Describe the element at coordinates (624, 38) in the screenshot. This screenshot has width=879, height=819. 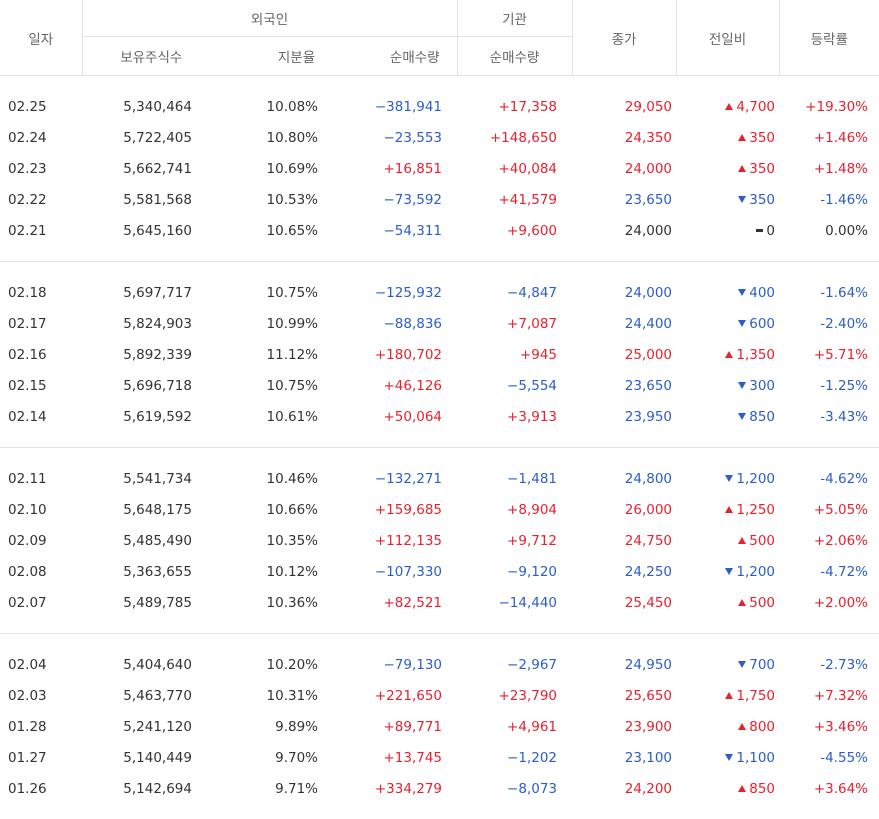
I see `header-close: 종가` at that location.